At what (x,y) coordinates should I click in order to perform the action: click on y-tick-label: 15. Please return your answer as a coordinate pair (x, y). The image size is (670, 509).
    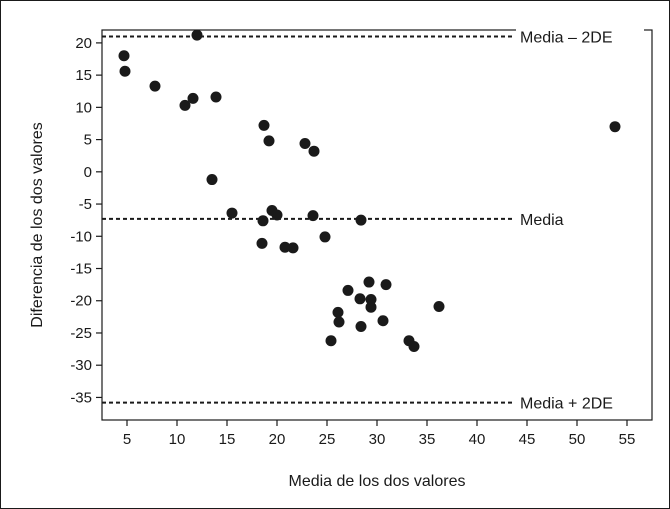
    Looking at the image, I should click on (83, 75).